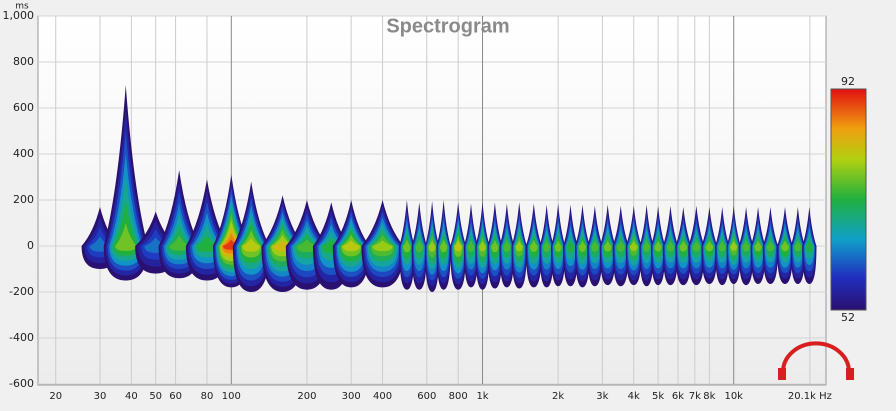  Describe the element at coordinates (447, 26) in the screenshot. I see `chart-title: Spectrogram` at that location.